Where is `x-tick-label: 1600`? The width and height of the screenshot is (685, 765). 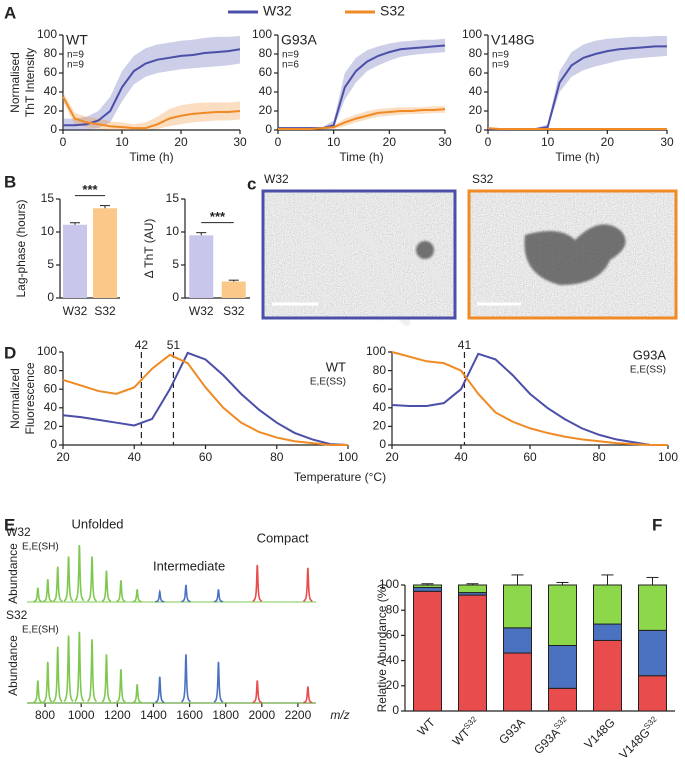
x-tick-label: 1600 is located at coordinates (189, 715).